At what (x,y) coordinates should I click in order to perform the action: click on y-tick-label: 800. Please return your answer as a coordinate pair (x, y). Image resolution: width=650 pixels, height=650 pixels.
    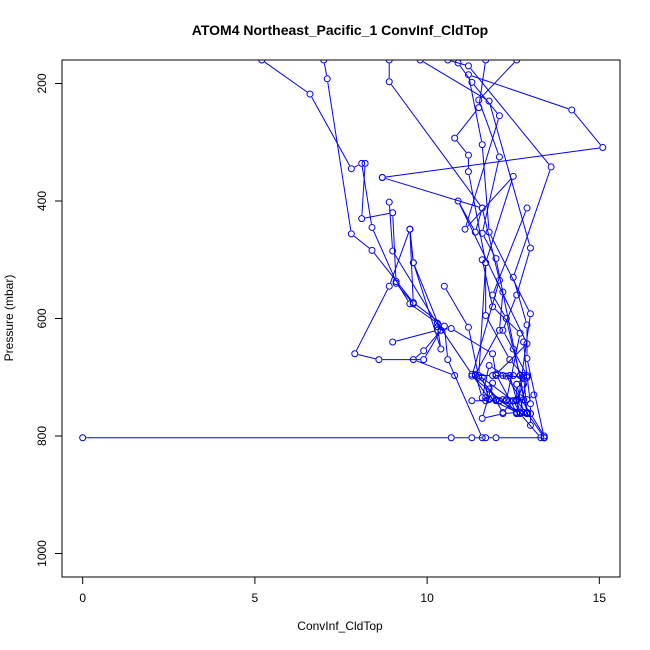
    Looking at the image, I should click on (42, 436).